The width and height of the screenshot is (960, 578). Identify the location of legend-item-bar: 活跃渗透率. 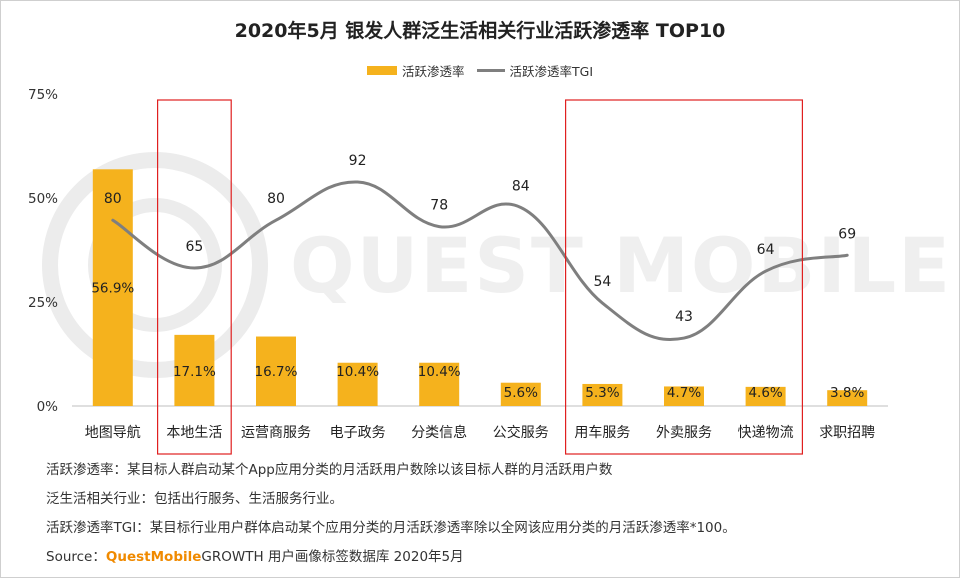
(415, 70).